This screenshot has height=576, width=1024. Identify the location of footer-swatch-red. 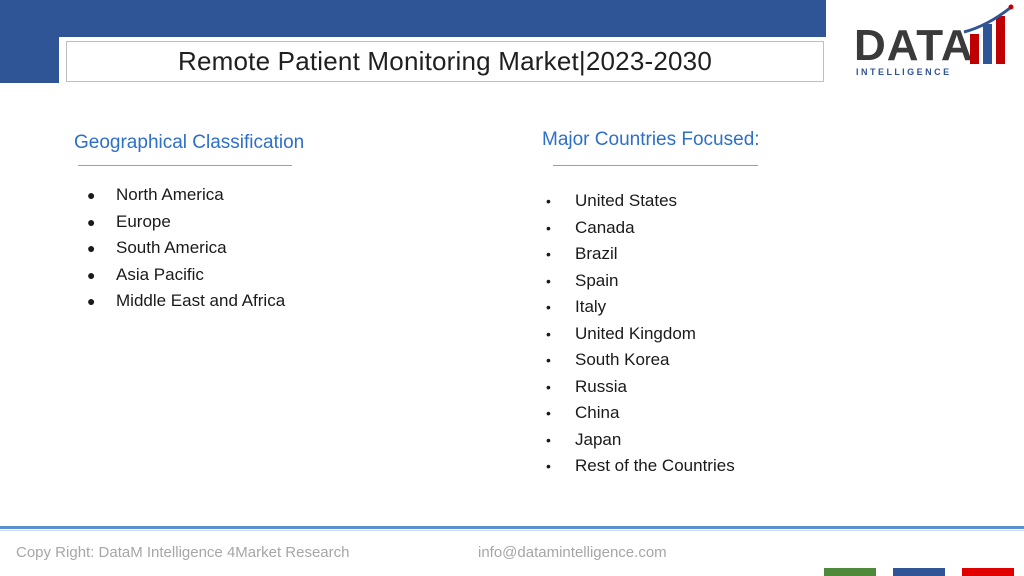
(988, 572).